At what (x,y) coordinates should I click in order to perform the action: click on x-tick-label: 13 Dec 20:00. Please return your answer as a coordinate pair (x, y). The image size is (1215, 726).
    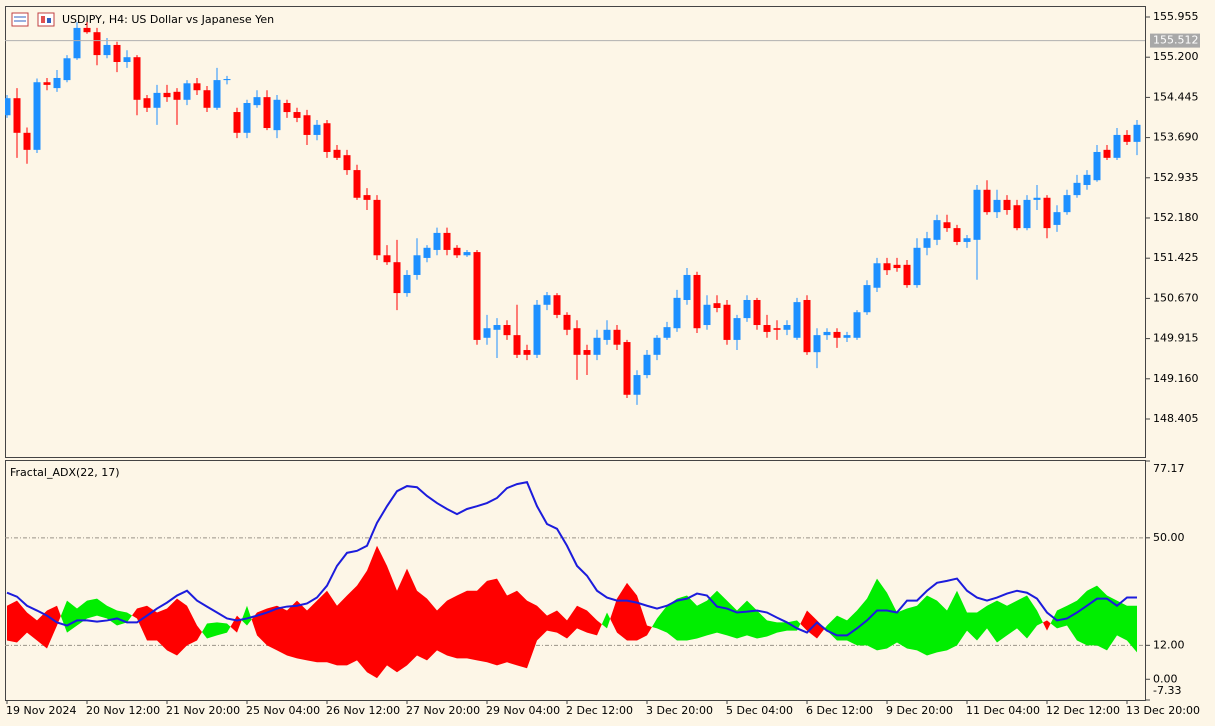
    Looking at the image, I should click on (1163, 710).